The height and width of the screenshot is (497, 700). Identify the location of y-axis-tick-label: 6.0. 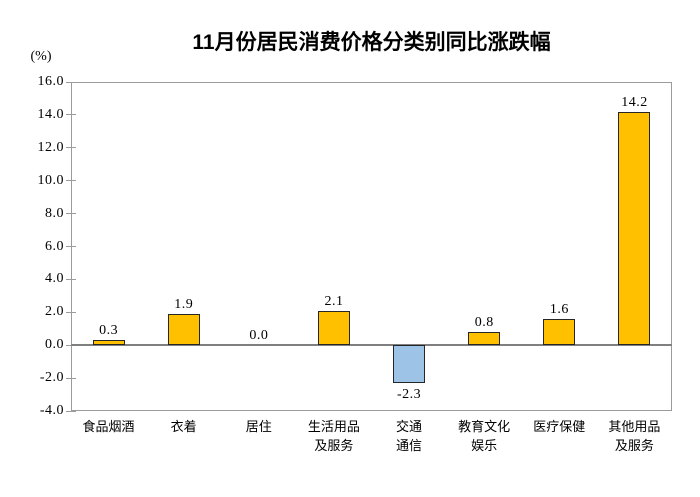
(54, 246).